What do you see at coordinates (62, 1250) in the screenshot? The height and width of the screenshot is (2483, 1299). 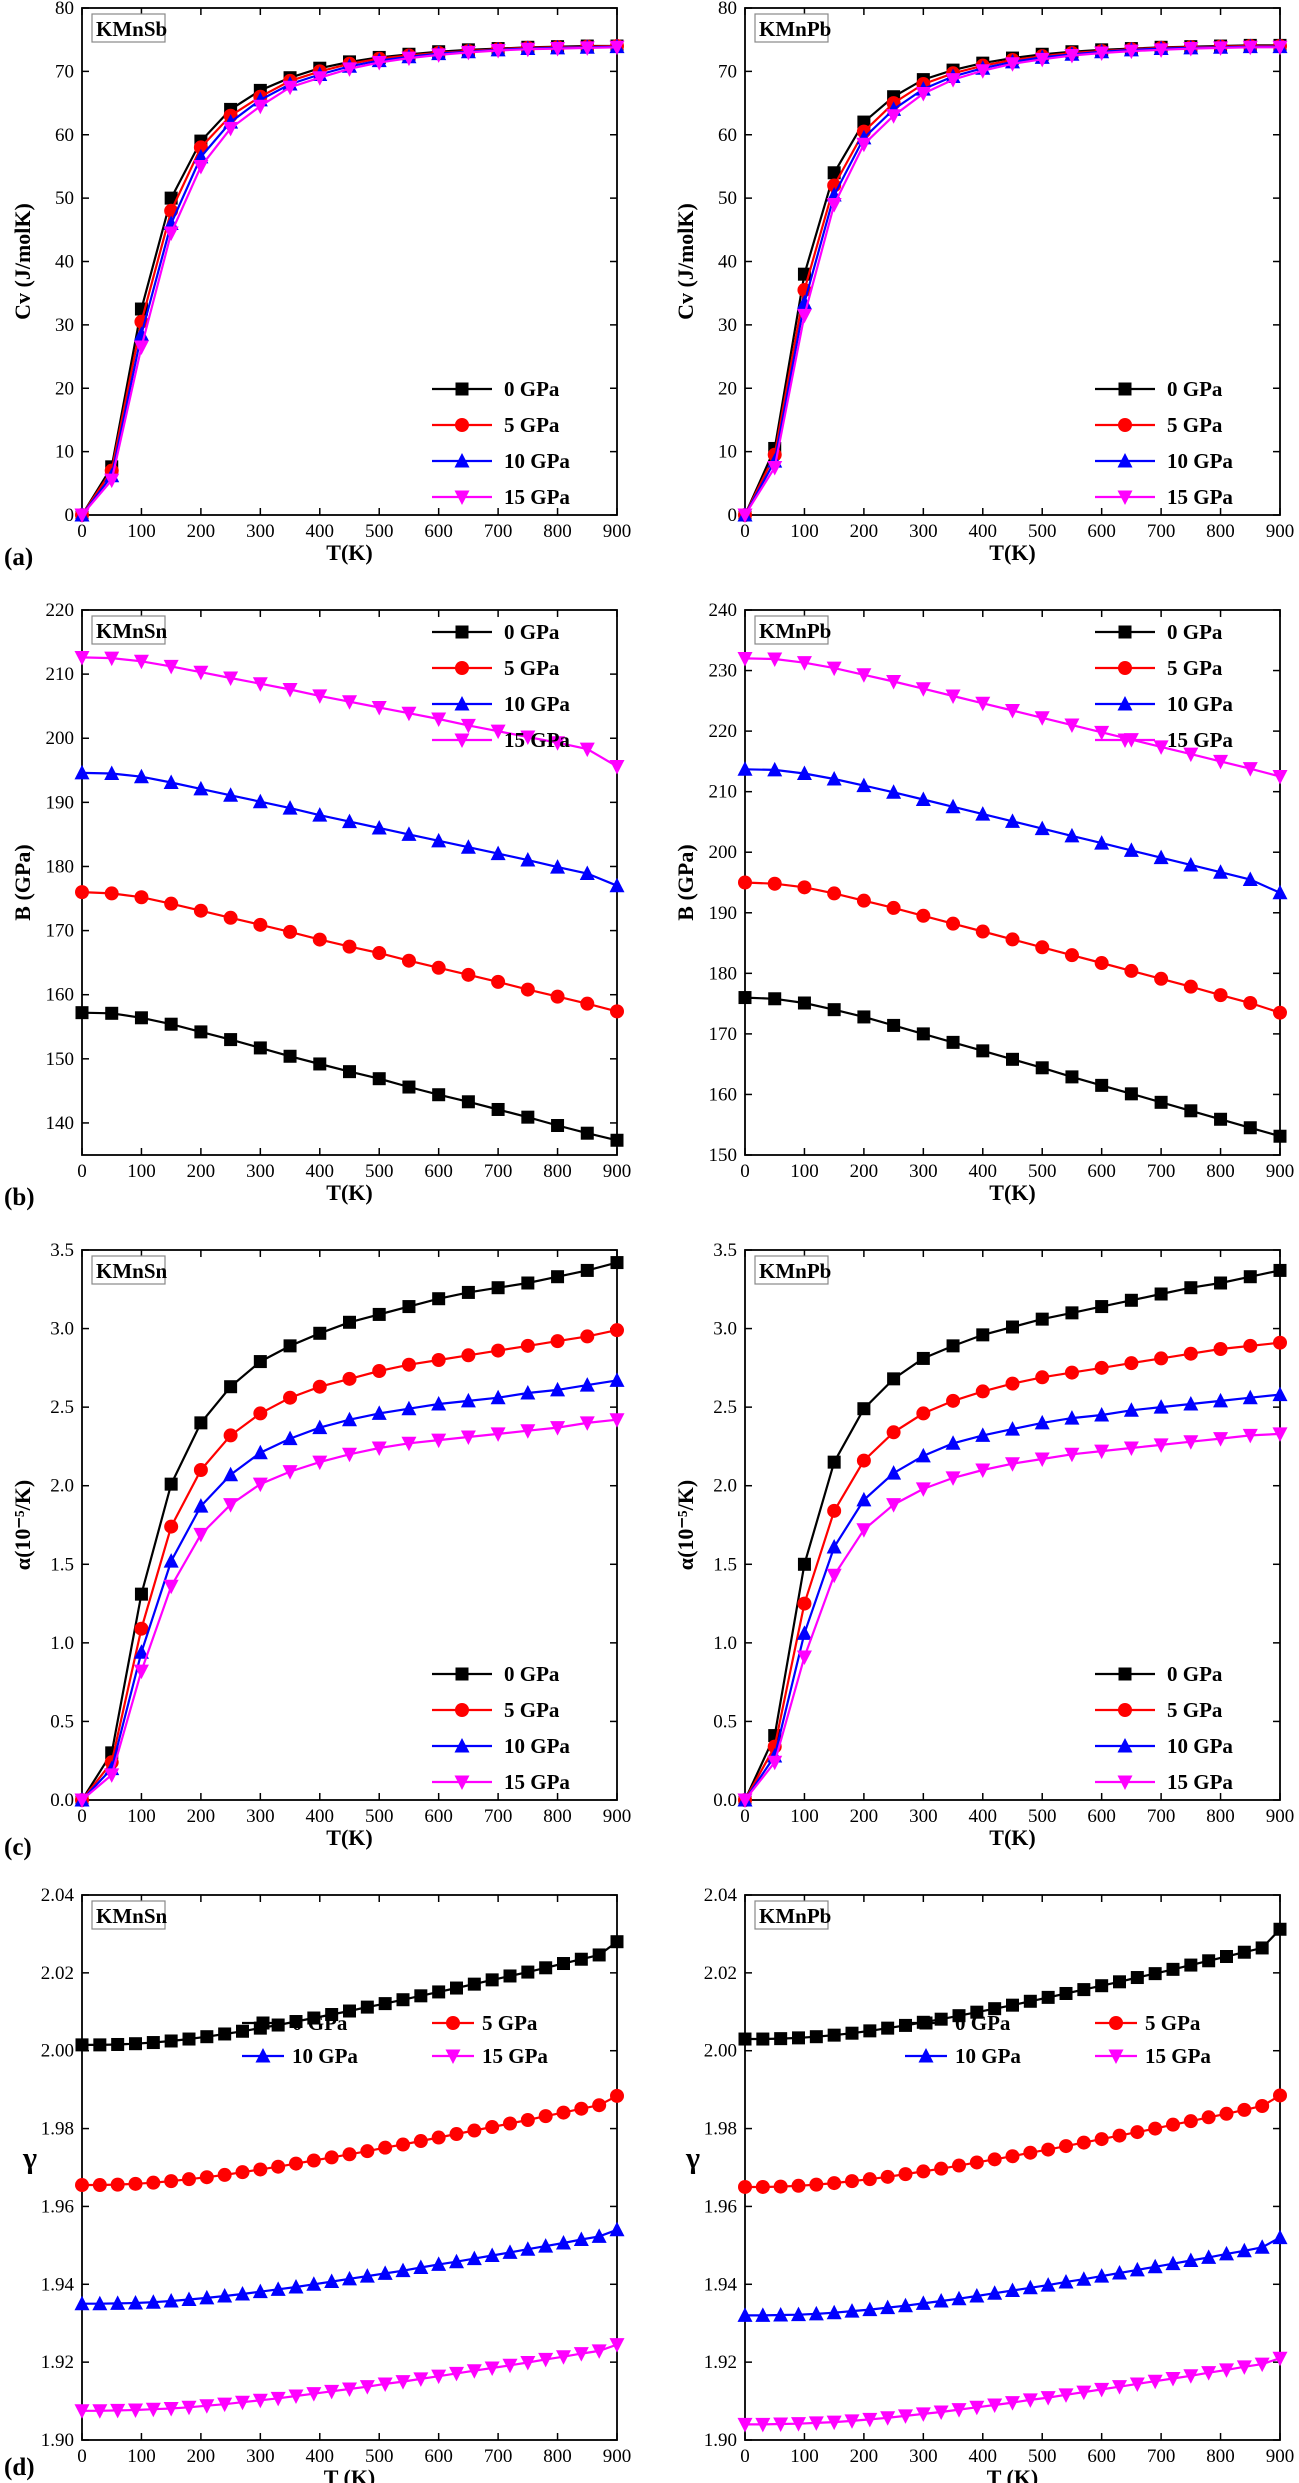 I see `y-tick-label: 3.5` at bounding box center [62, 1250].